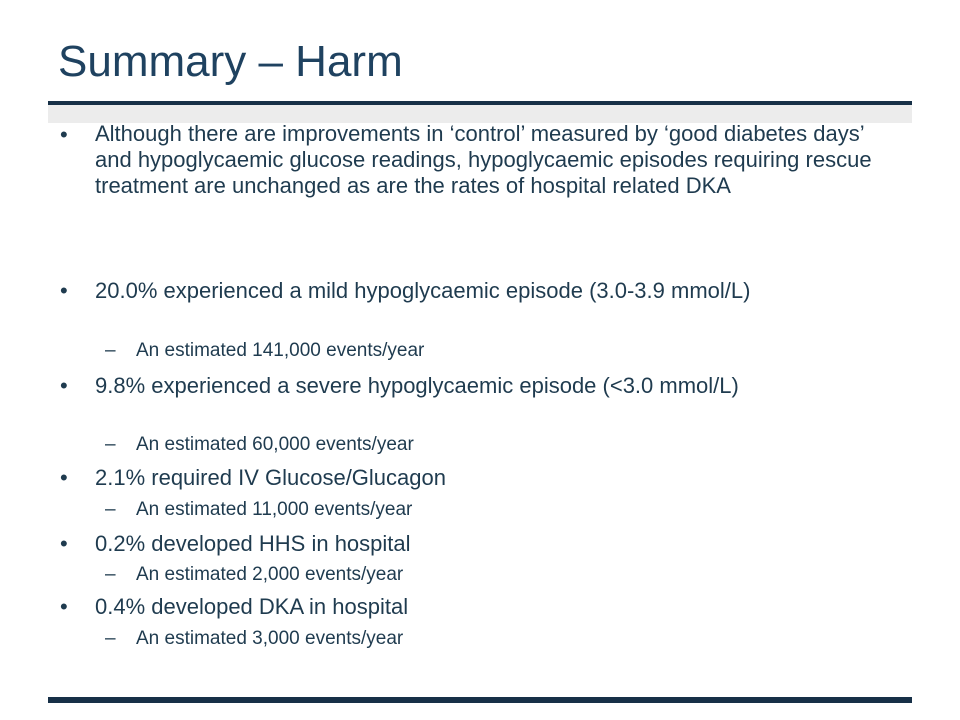  I want to click on title-underline-band, so click(480, 113).